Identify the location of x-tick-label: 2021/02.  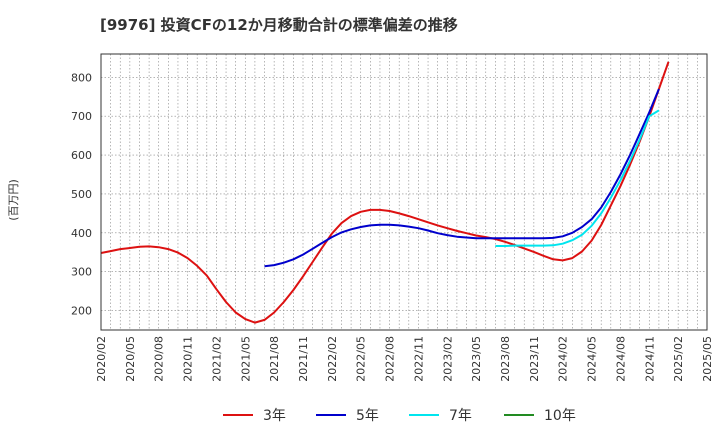
(216, 359).